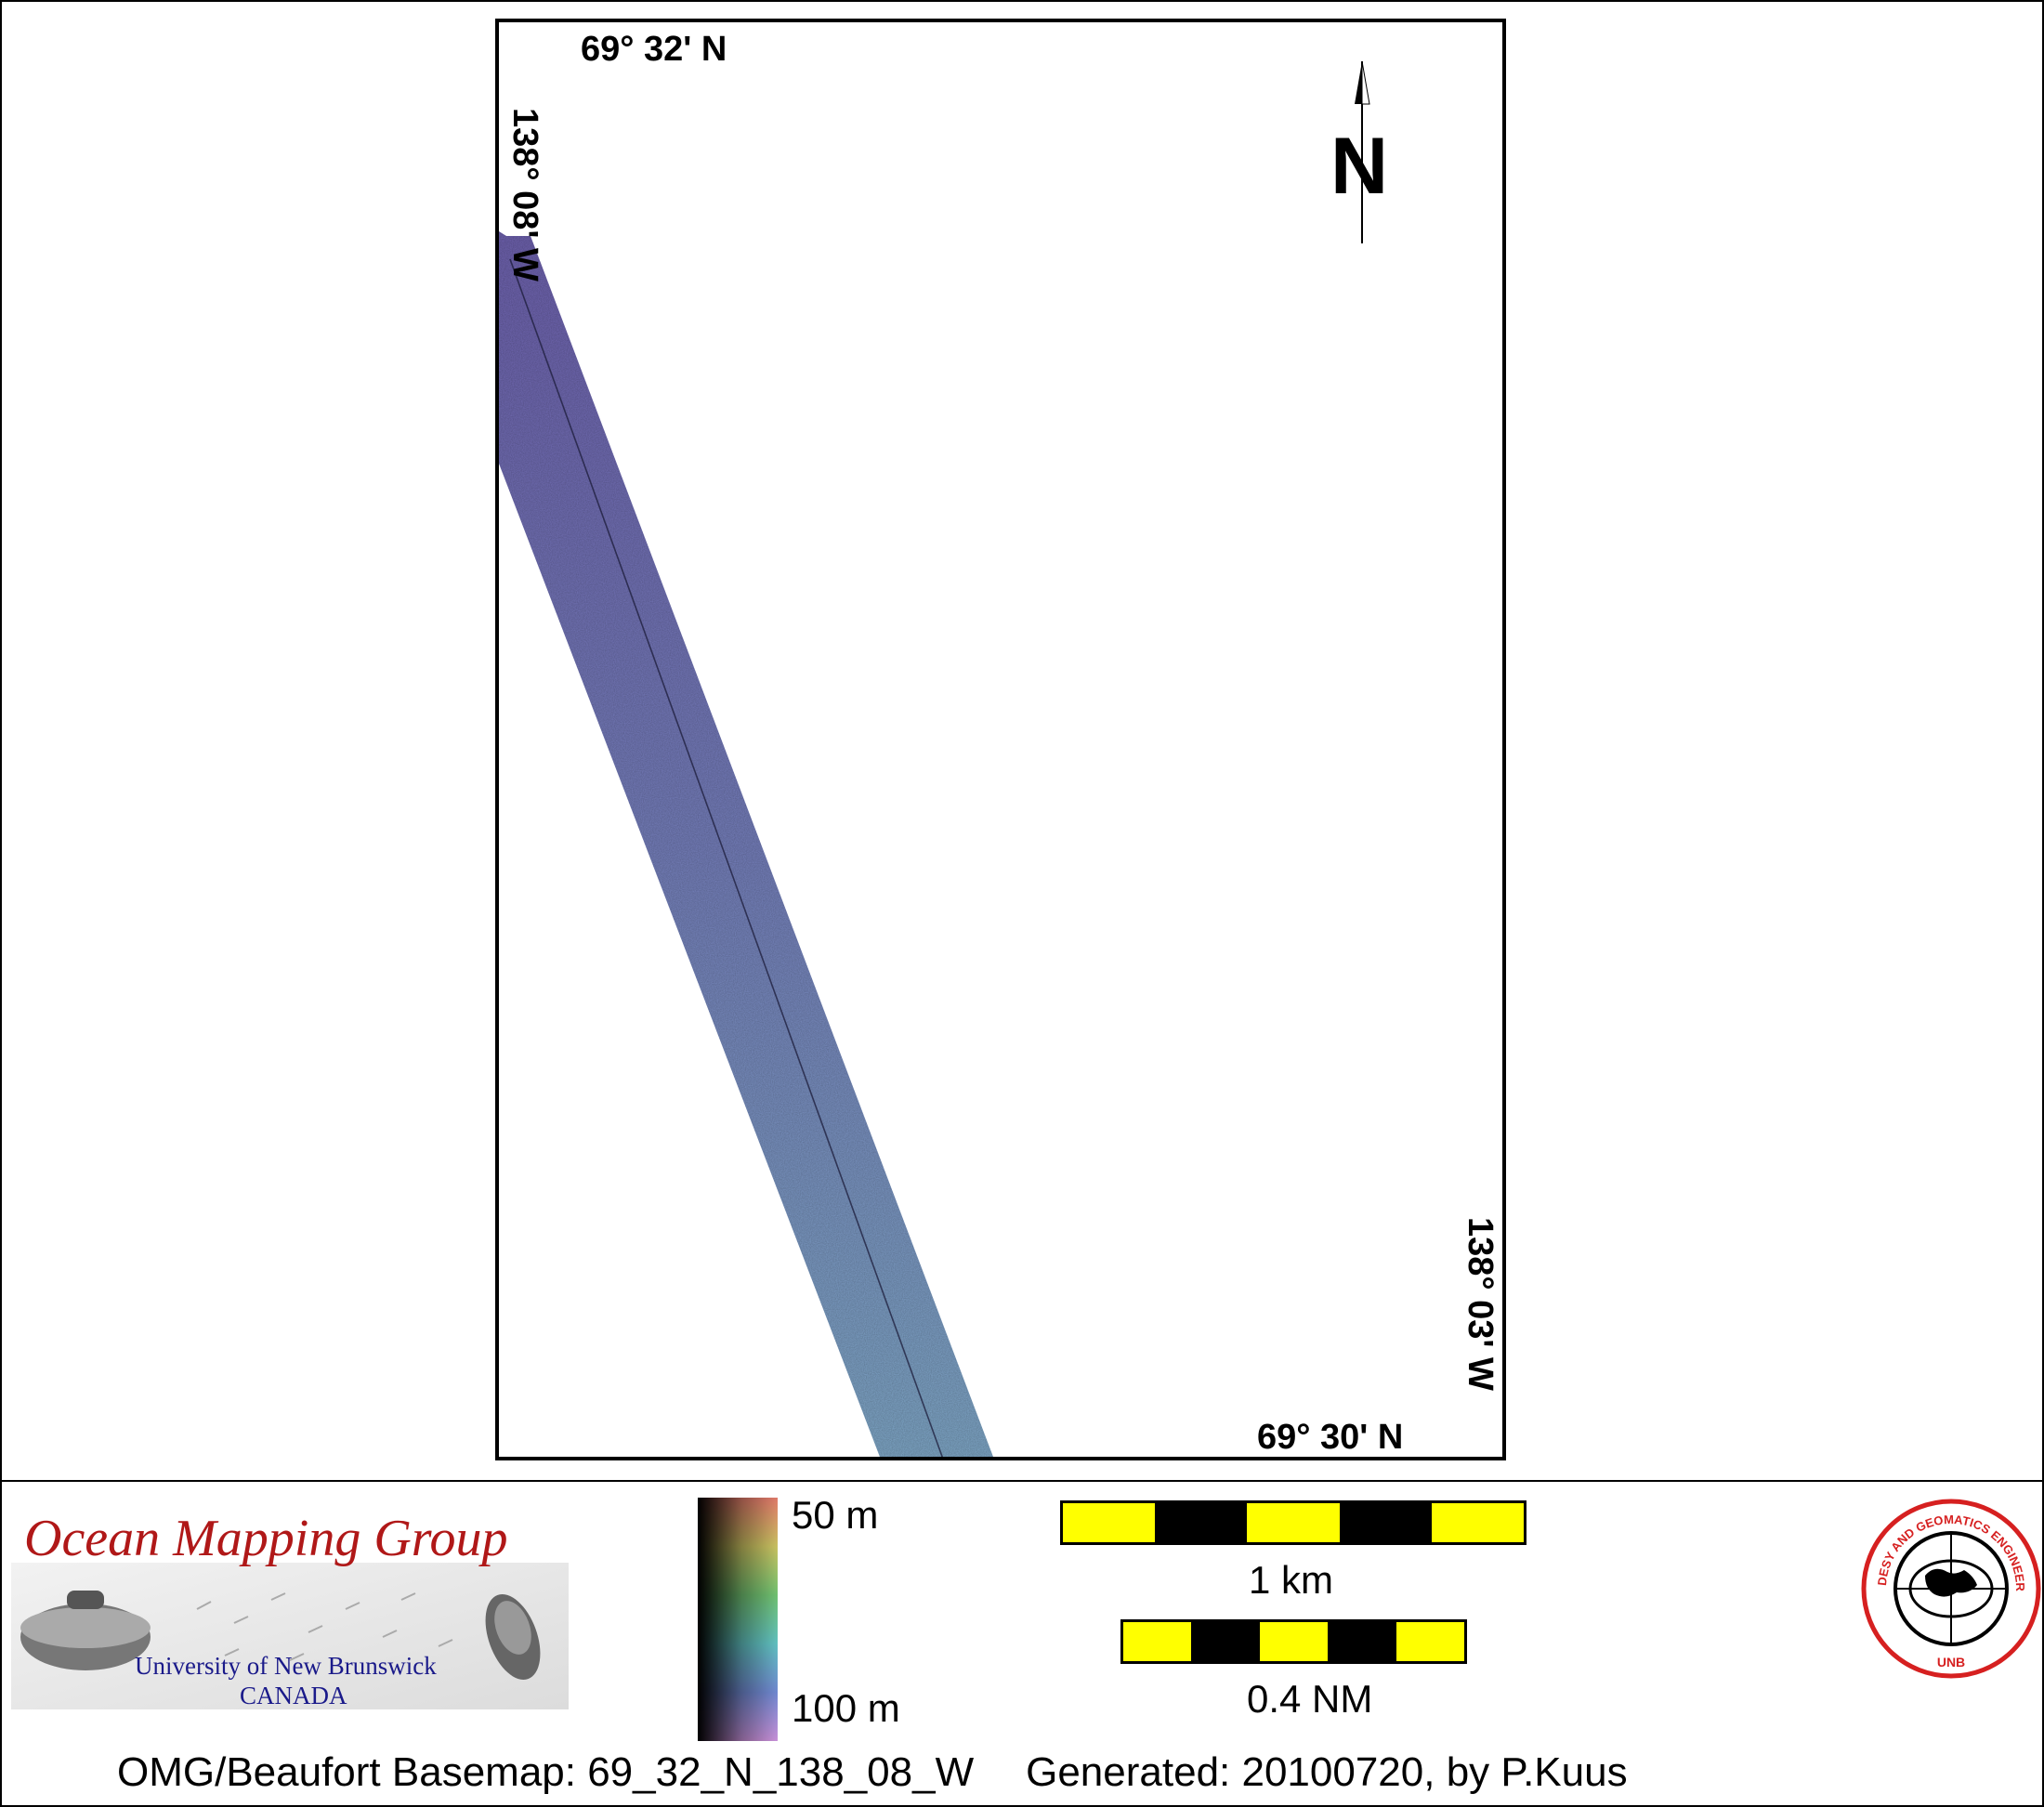 The height and width of the screenshot is (1807, 2044). I want to click on left-longitude-label: 138° 08' W, so click(524, 195).